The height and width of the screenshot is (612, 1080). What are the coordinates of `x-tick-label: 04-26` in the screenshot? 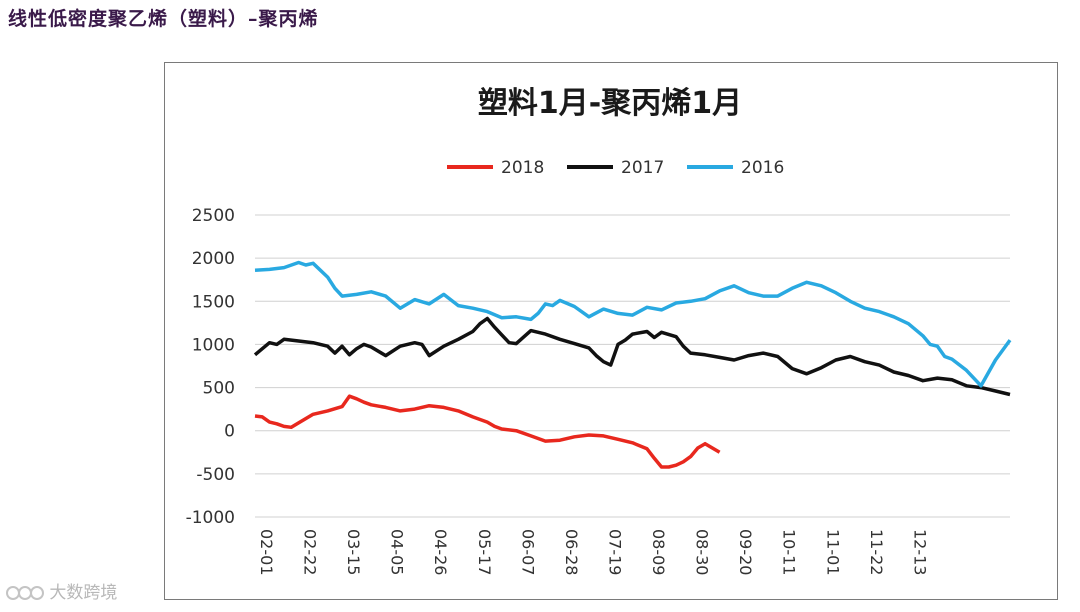 It's located at (440, 552).